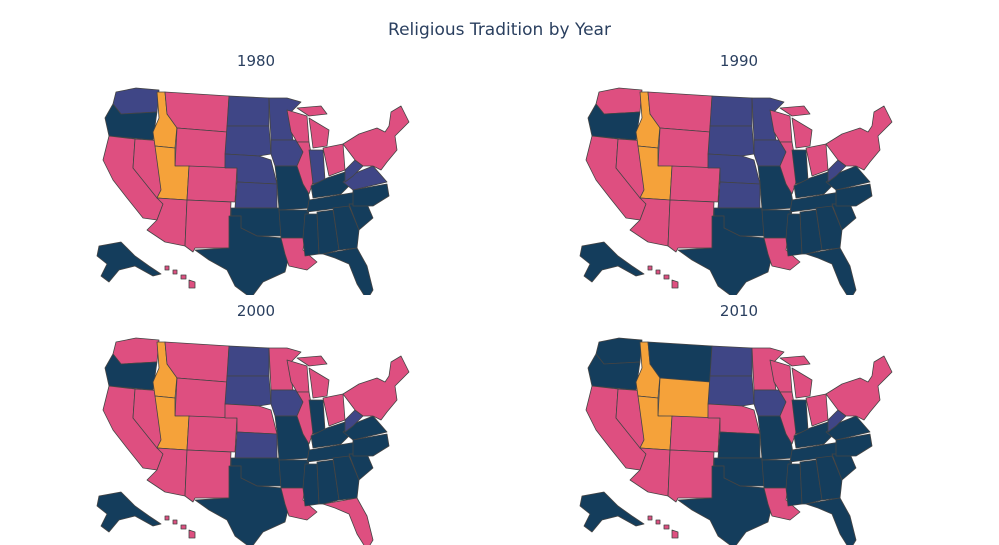 The height and width of the screenshot is (545, 999). I want to click on map-panel-2000: 2000, so click(256, 423).